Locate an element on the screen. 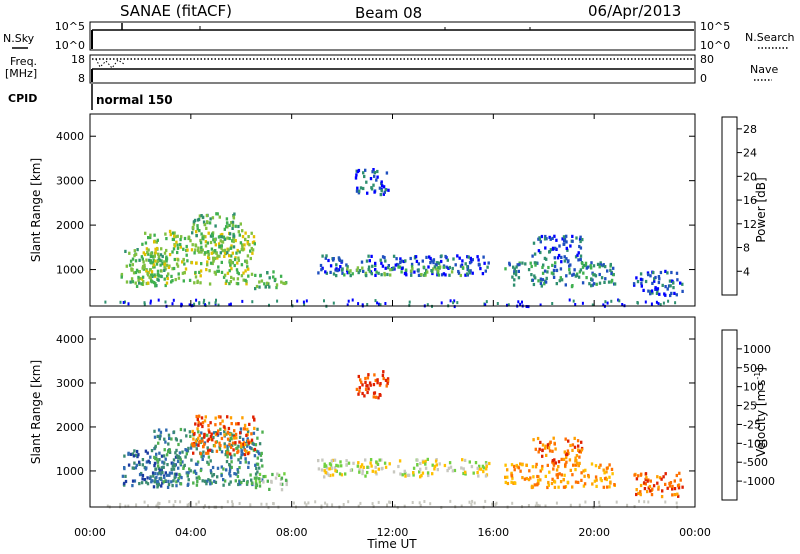  velocity-ytick-label: 4000 is located at coordinates (70, 339).